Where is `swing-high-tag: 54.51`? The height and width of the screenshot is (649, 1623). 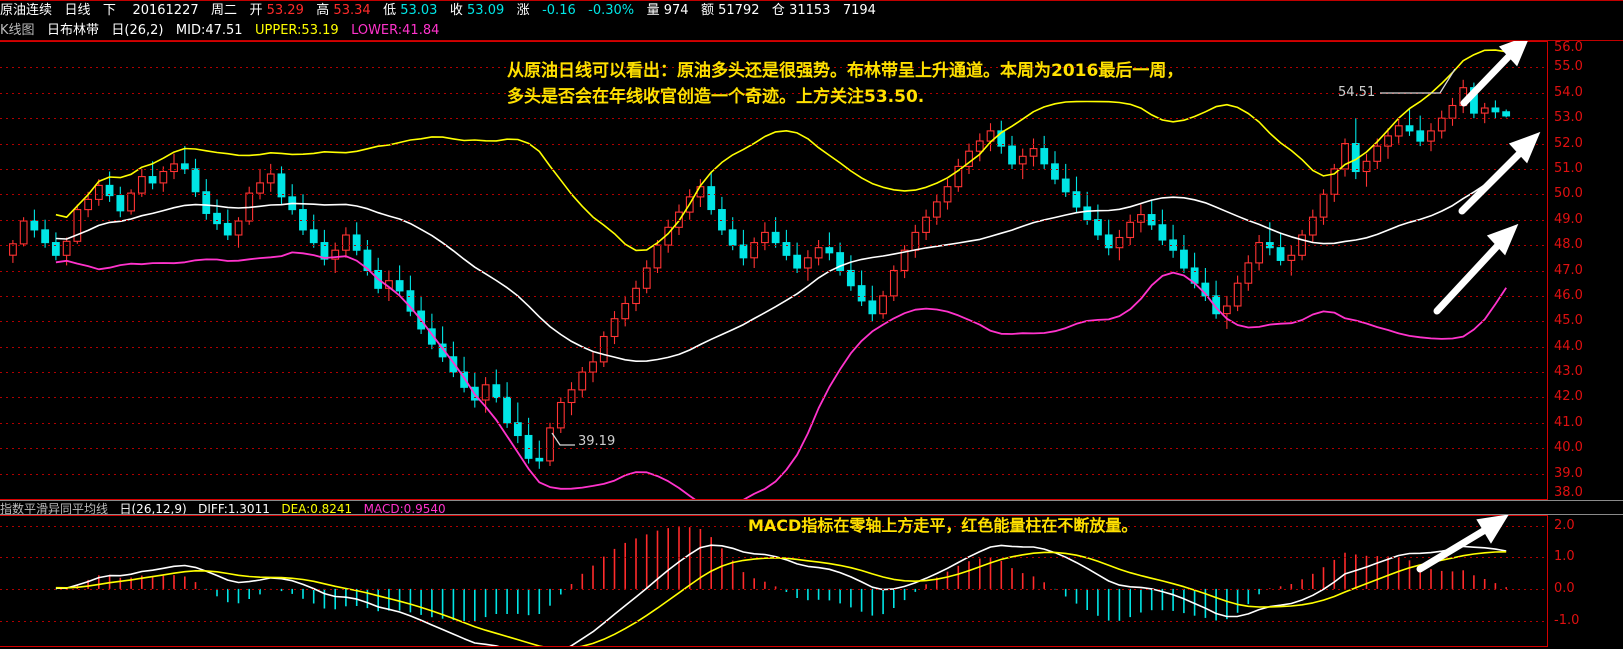
swing-high-tag: 54.51 is located at coordinates (1357, 92).